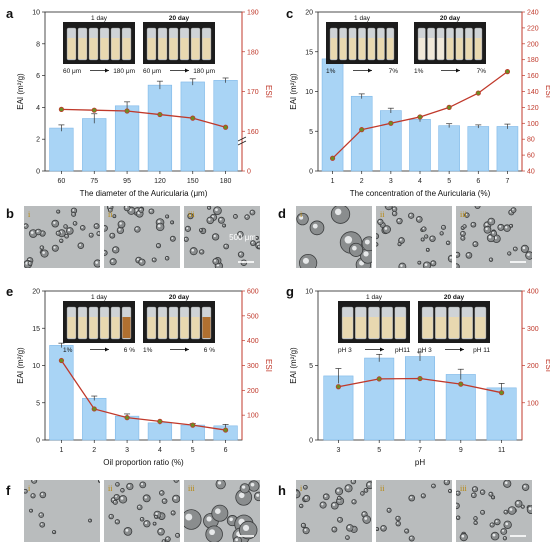 The height and width of the screenshot is (547, 550). I want to click on y-tick-label: 5, so click(38, 403).